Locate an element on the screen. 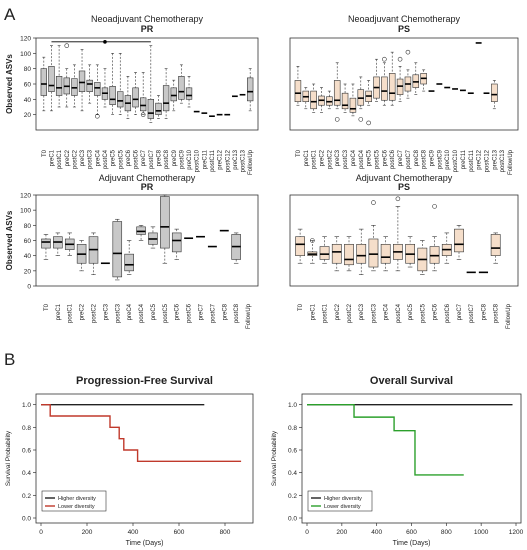 Image resolution: width=527 pixels, height=550 pixels. x-tick-label: postC12 is located at coordinates (228, 160).